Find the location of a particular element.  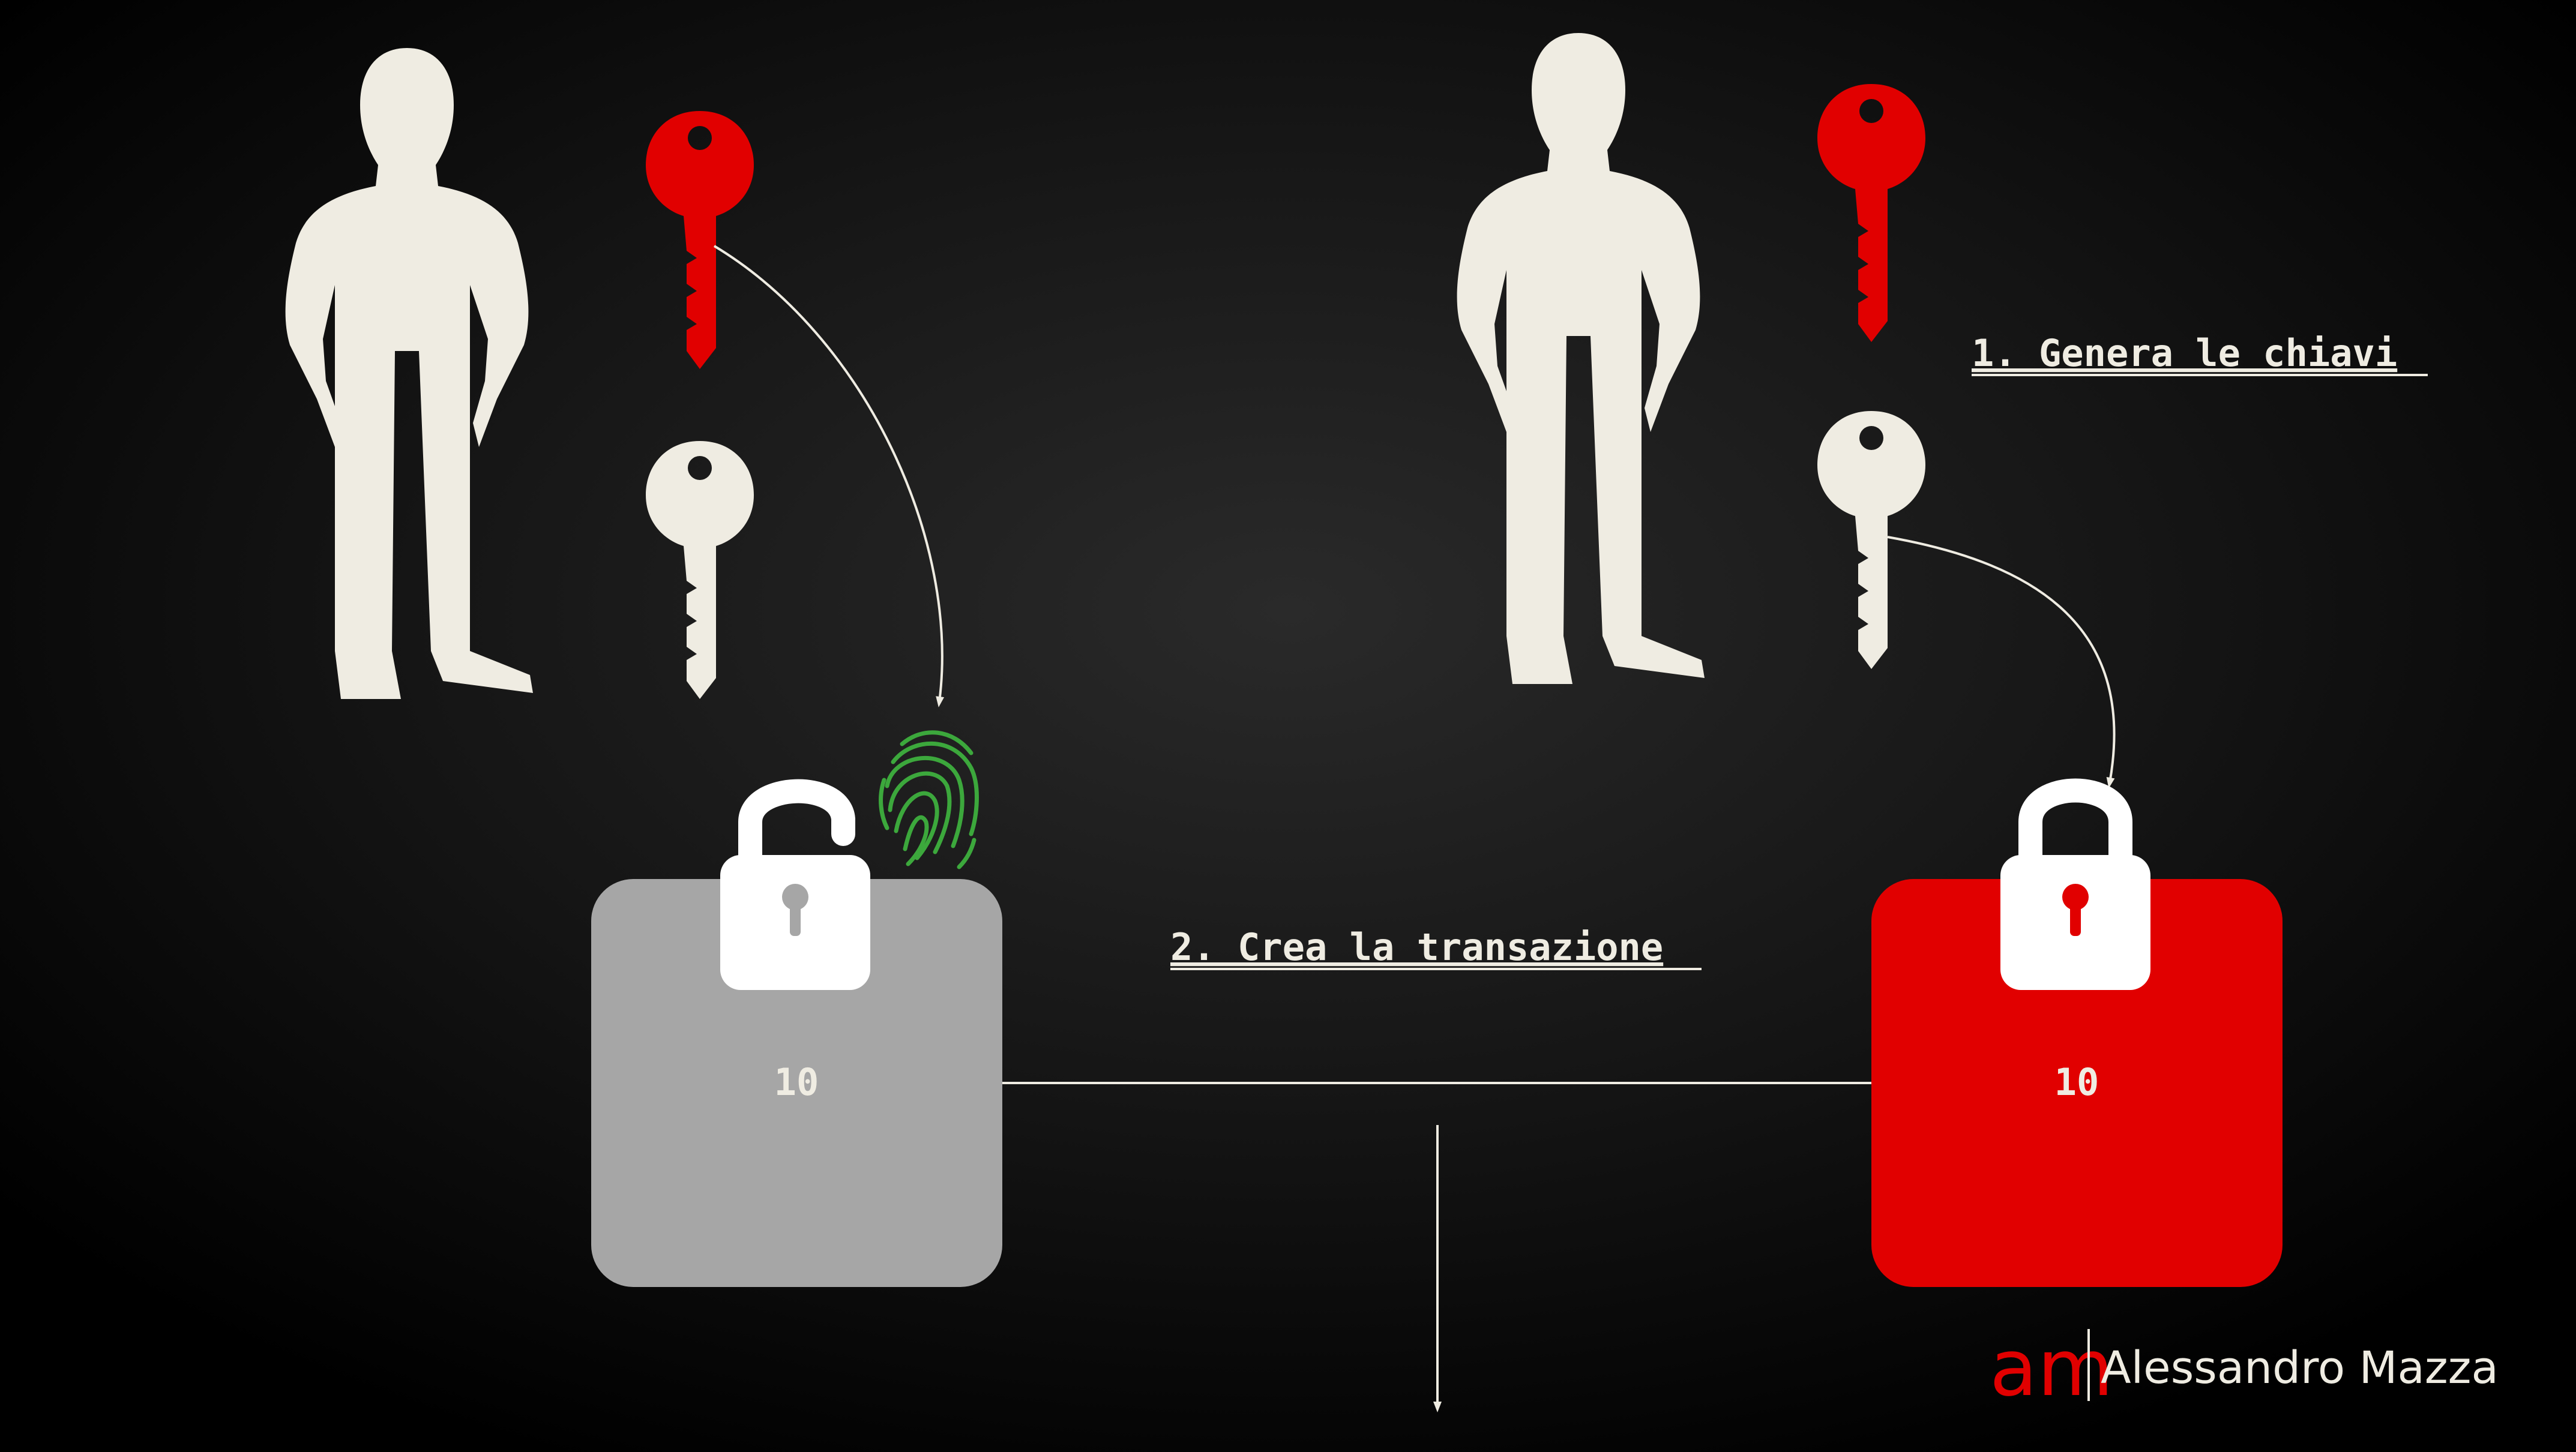

fingerprint-icon is located at coordinates (929, 799).